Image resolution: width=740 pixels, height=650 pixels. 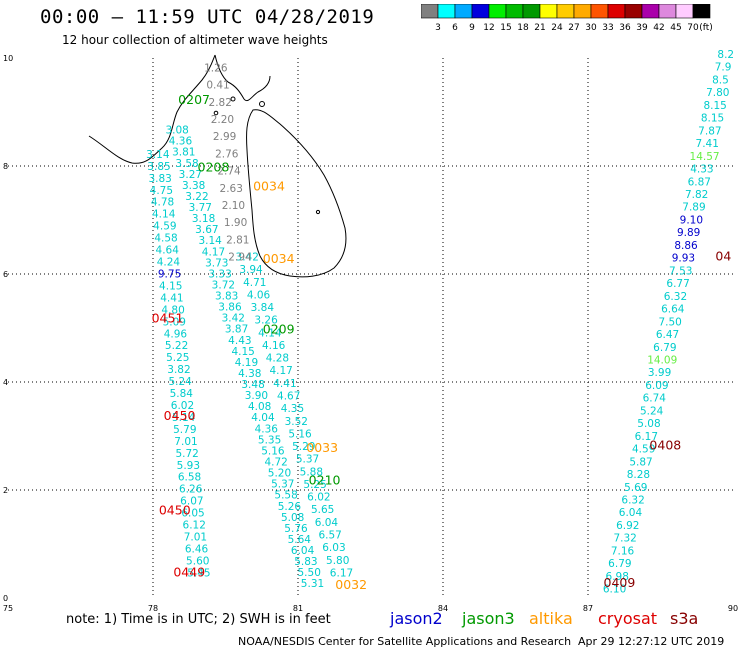 What do you see at coordinates (285, 496) in the screenshot?
I see `wave-height-value: 5.58` at bounding box center [285, 496].